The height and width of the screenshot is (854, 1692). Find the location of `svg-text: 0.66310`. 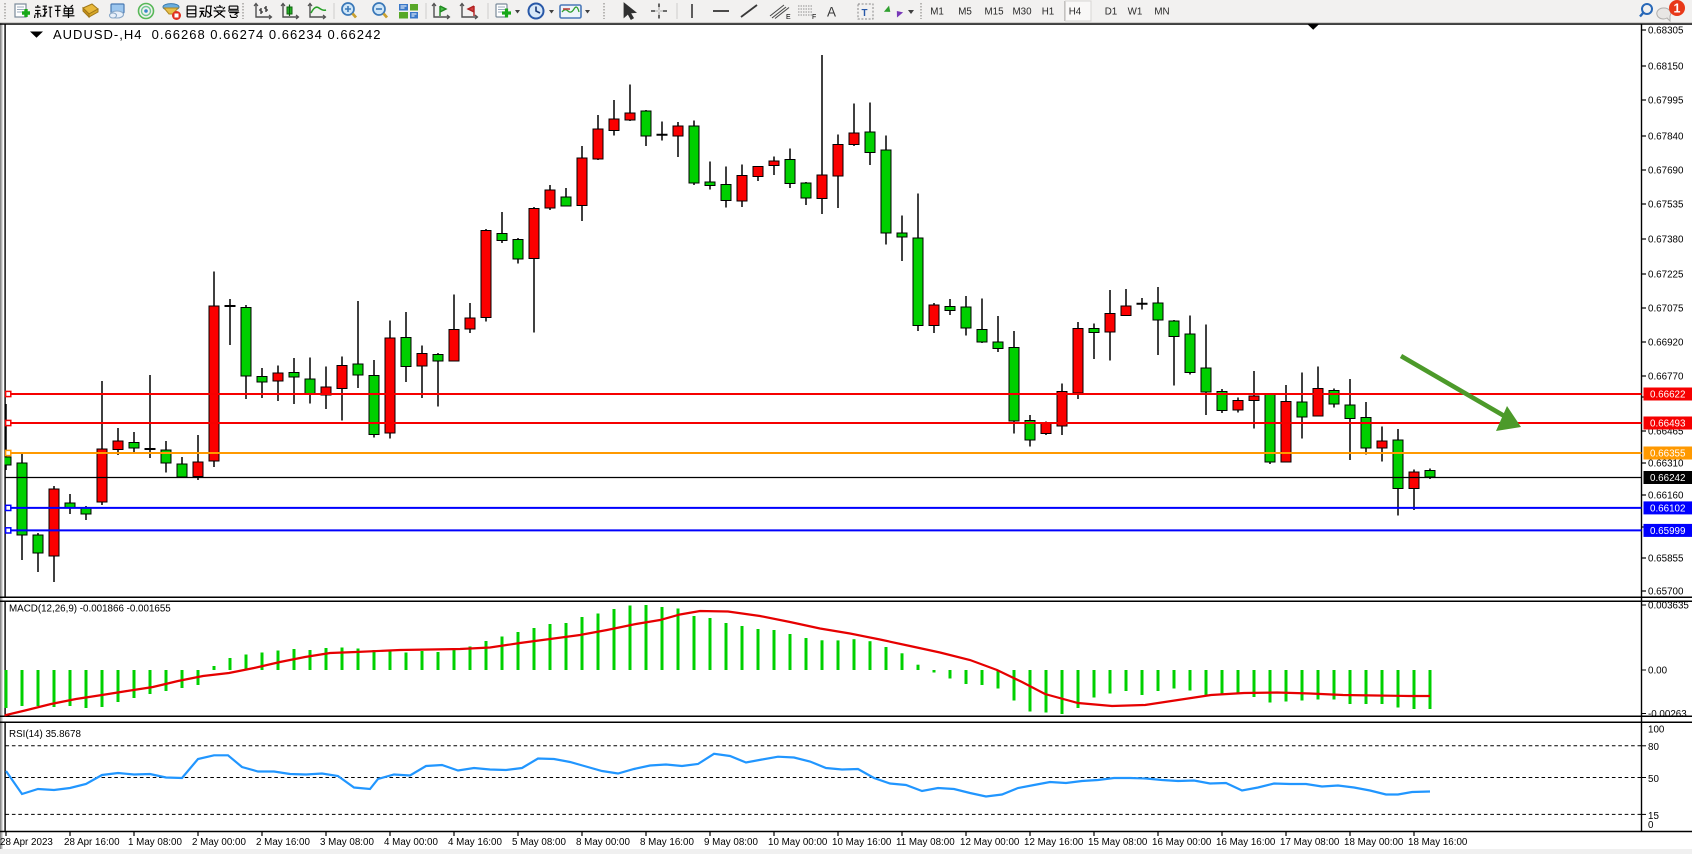

svg-text: 0.66310 is located at coordinates (1666, 464).